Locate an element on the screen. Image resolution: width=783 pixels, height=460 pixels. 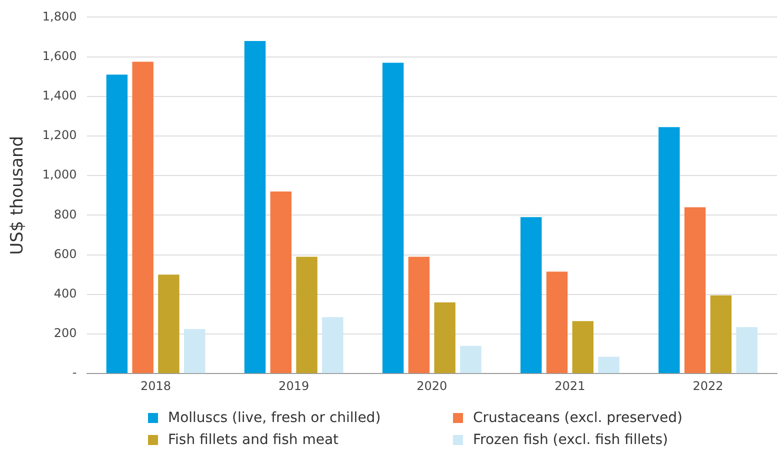
y-tick-label: 600 is located at coordinates (65, 253).